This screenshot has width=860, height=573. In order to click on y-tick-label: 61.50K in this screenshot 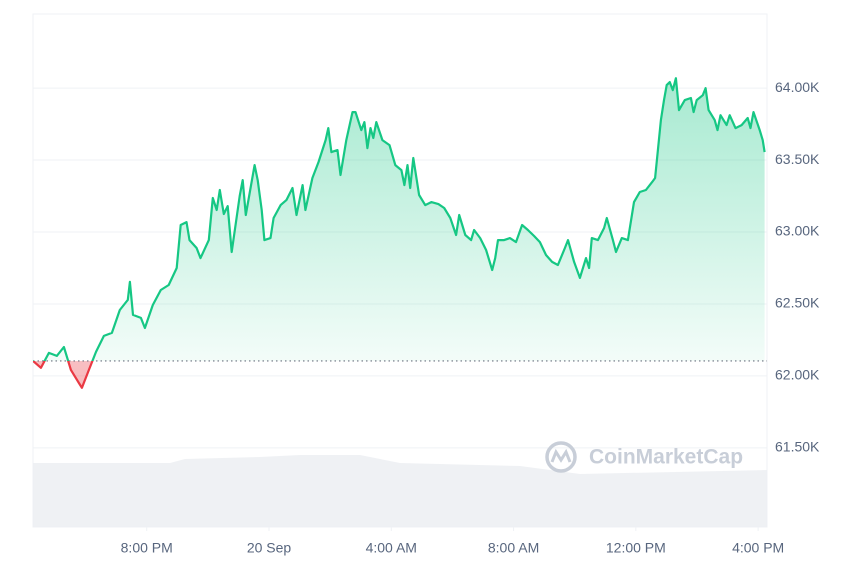, I will do `click(797, 447)`.